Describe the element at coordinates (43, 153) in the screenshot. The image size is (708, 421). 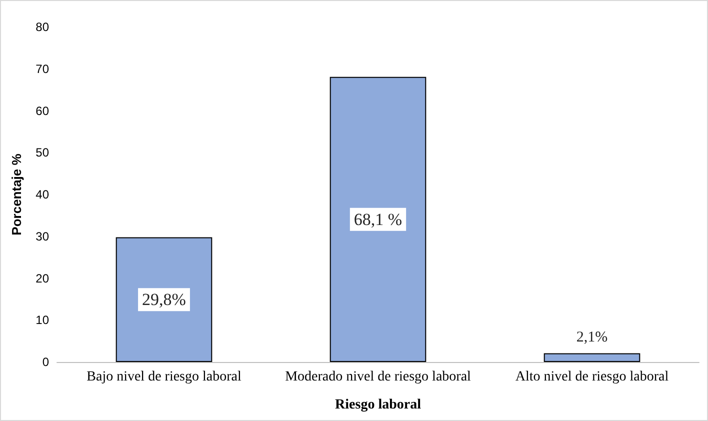
I see `y-tick-label: 50` at that location.